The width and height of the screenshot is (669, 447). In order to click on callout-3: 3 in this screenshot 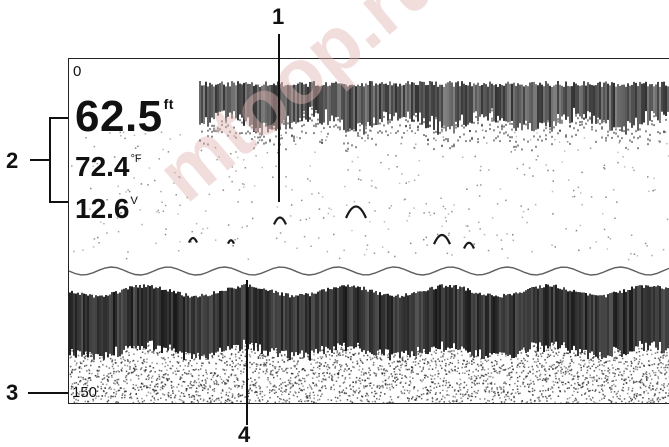, I will do `click(12, 393)`.